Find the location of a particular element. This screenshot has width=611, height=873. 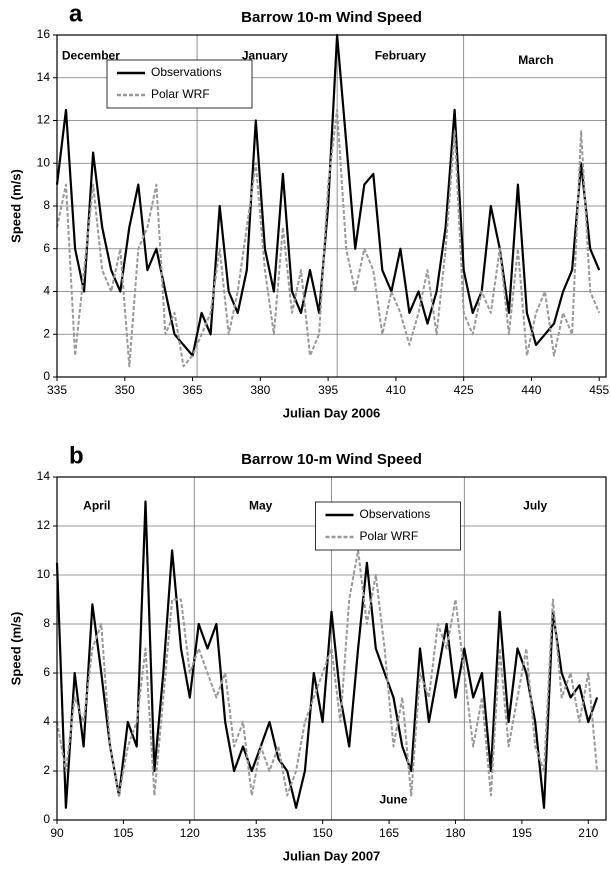

x-tick-label: 350 is located at coordinates (125, 390).